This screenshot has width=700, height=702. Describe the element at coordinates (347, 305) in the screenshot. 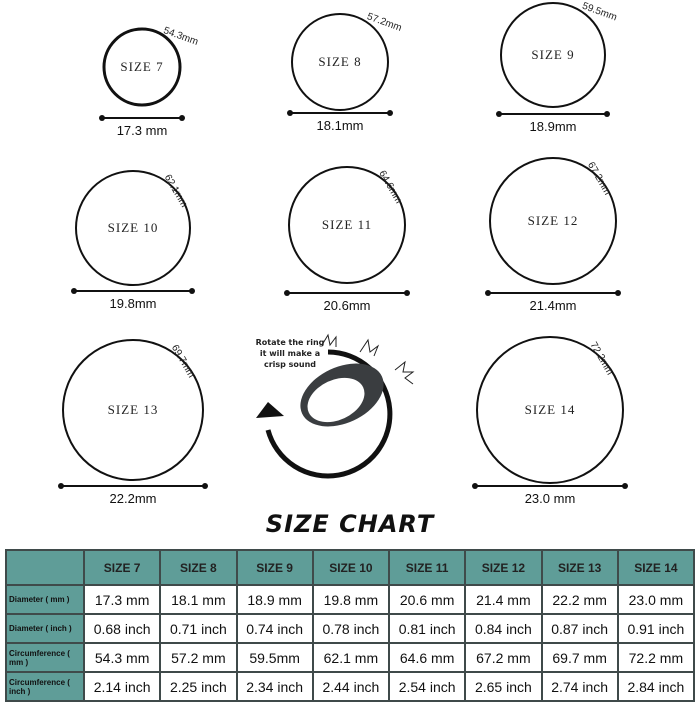

I see `diameter-label: 20.6mm` at that location.